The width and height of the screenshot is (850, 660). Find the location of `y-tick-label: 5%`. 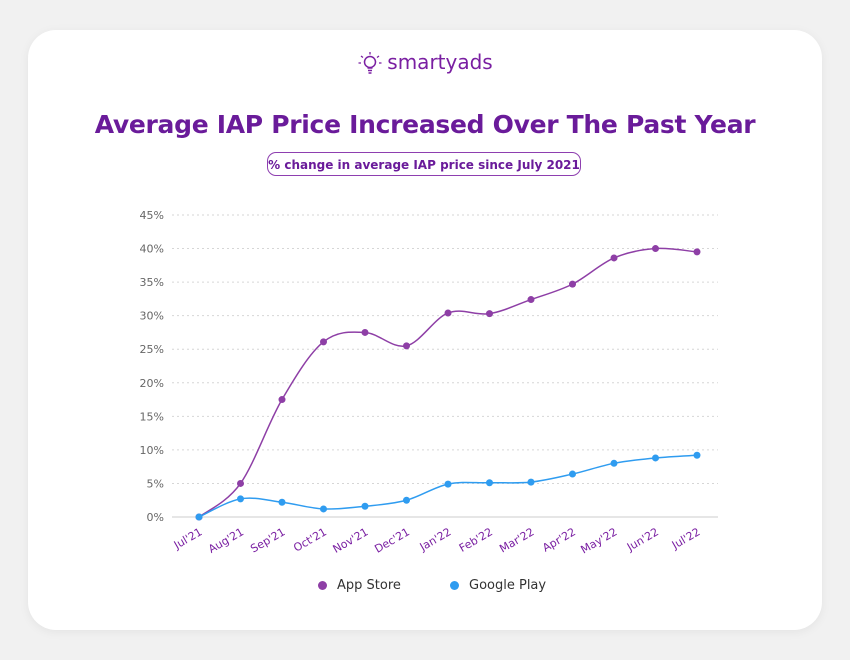

y-tick-label: 5% is located at coordinates (155, 483).